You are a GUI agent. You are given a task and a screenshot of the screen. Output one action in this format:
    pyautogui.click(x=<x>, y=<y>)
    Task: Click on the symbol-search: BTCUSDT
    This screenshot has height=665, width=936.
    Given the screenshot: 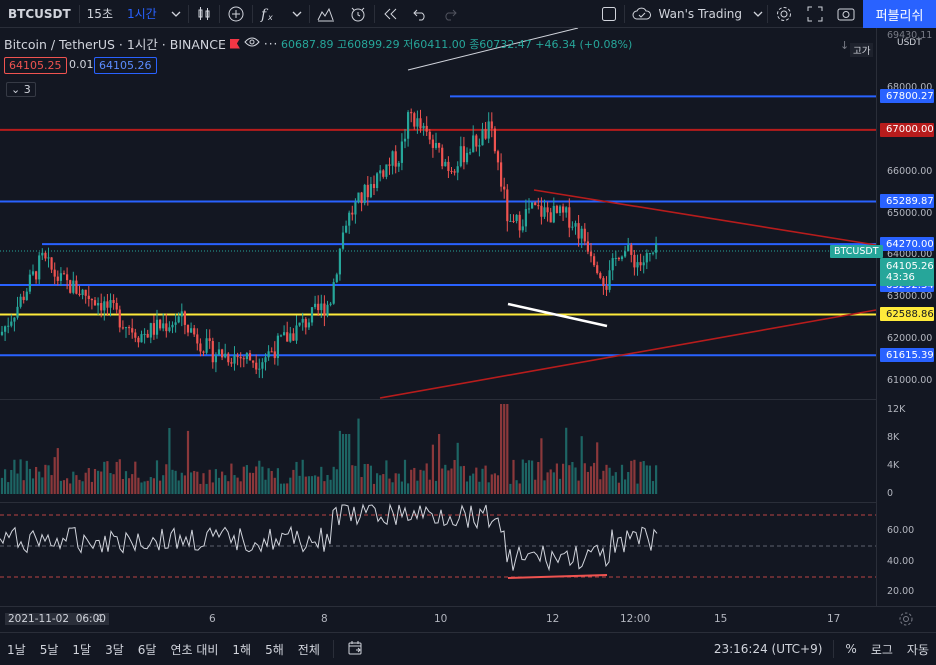 What is the action you would take?
    pyautogui.click(x=39, y=13)
    